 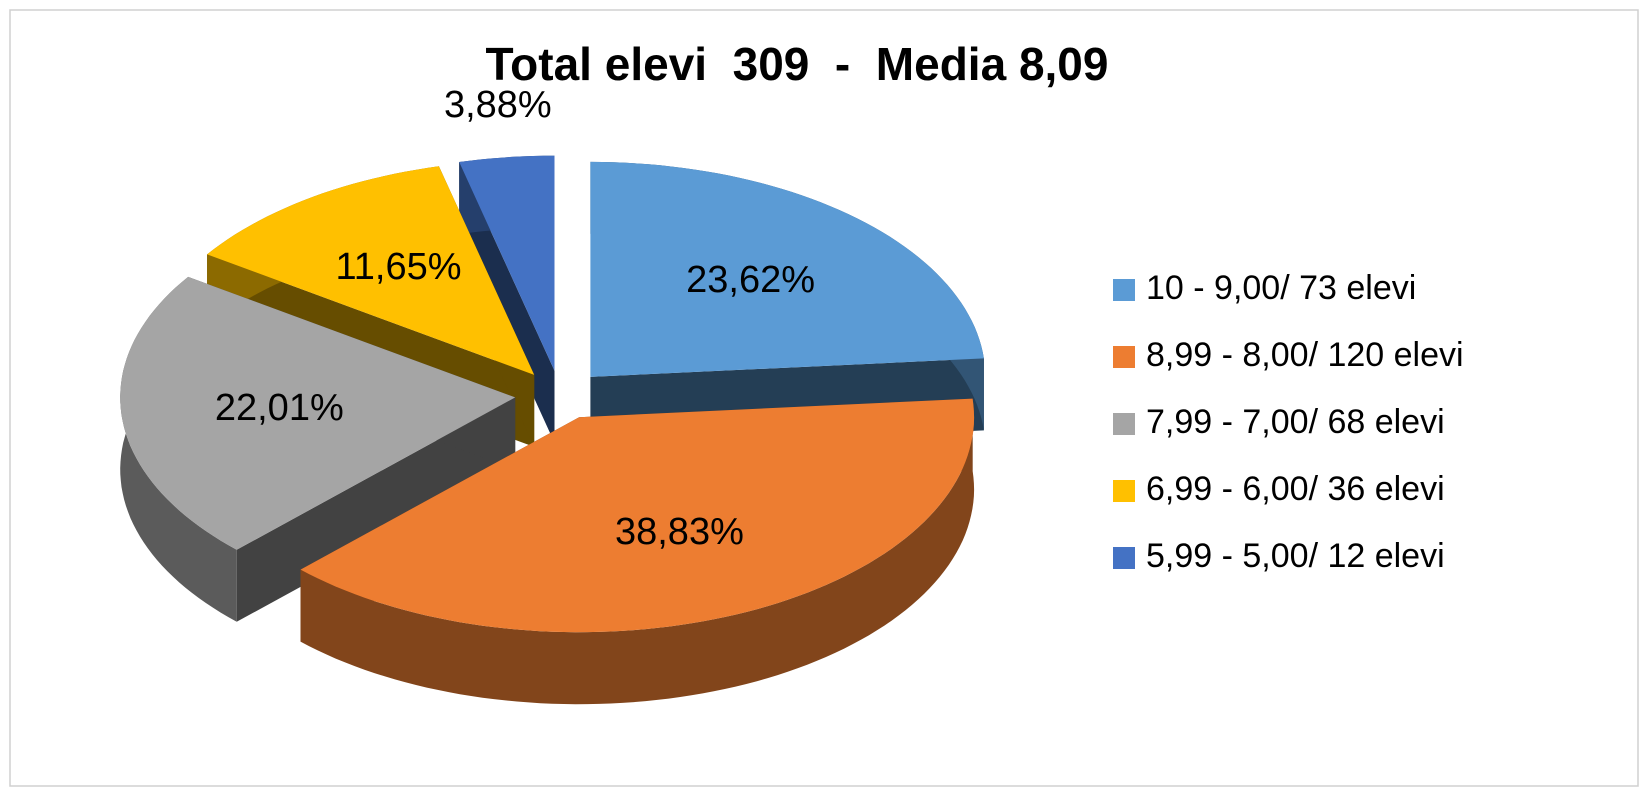 I want to click on legend-label: 7,99 - 7,00/ 68 elevi, so click(x=1295, y=422).